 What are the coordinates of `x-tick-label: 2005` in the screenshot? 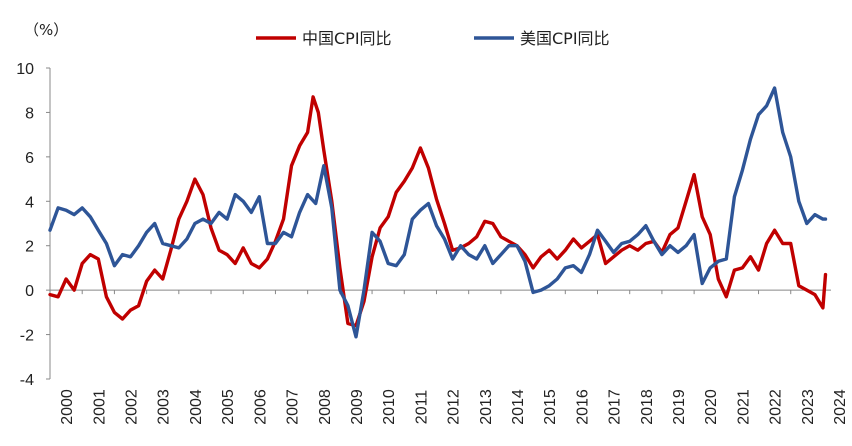 It's located at (228, 407).